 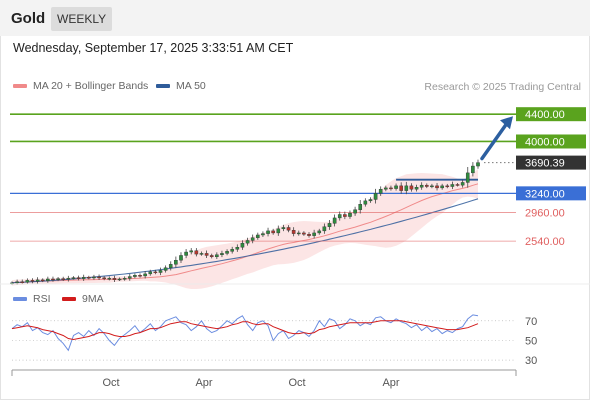 What do you see at coordinates (42, 299) in the screenshot?
I see `legend-rsi-label: RSI` at bounding box center [42, 299].